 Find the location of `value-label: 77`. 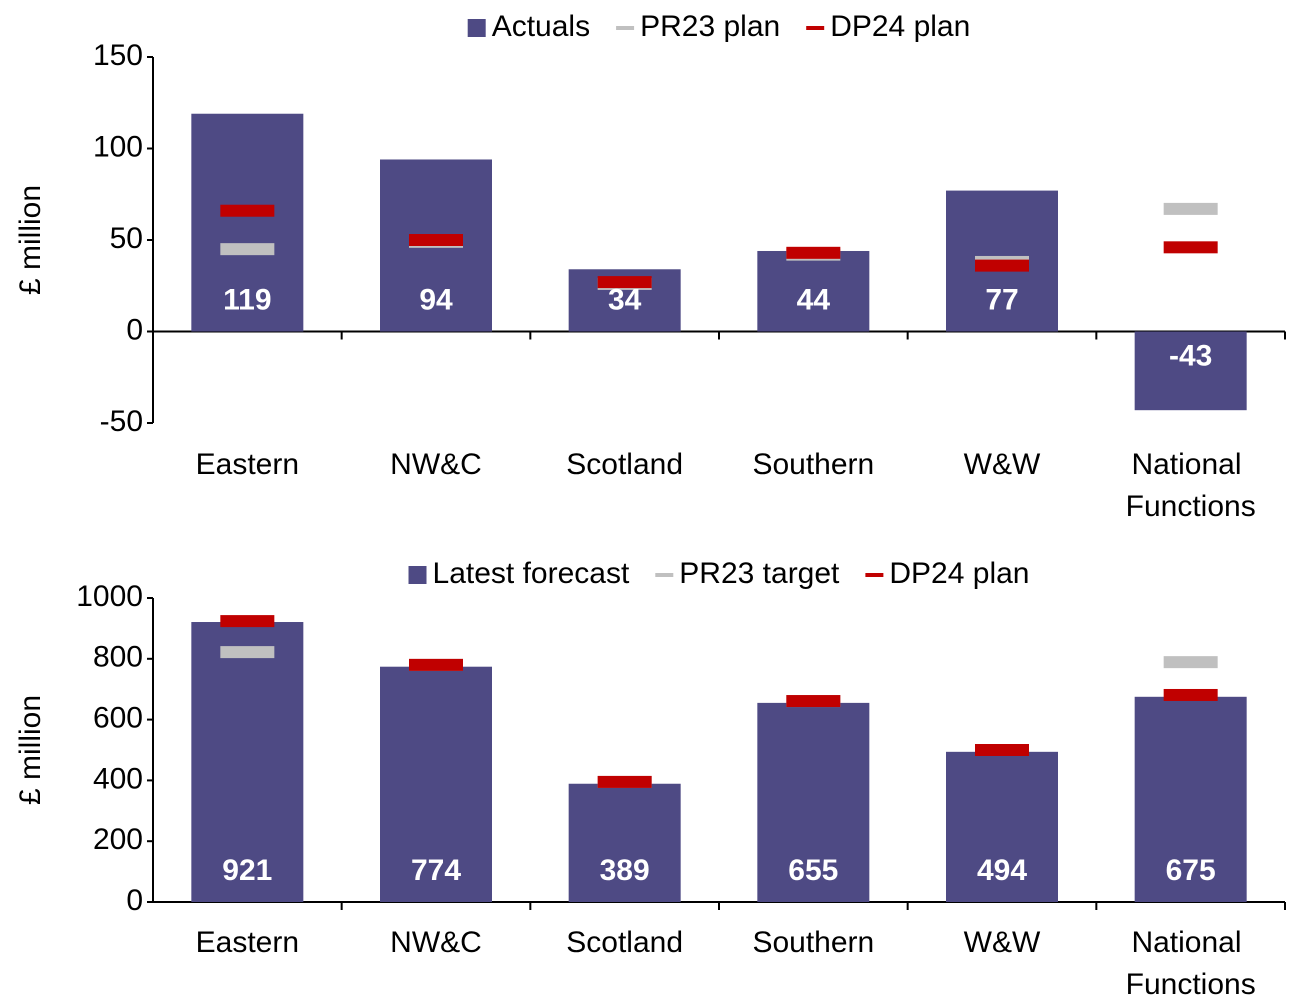

value-label: 77 is located at coordinates (1001, 299).